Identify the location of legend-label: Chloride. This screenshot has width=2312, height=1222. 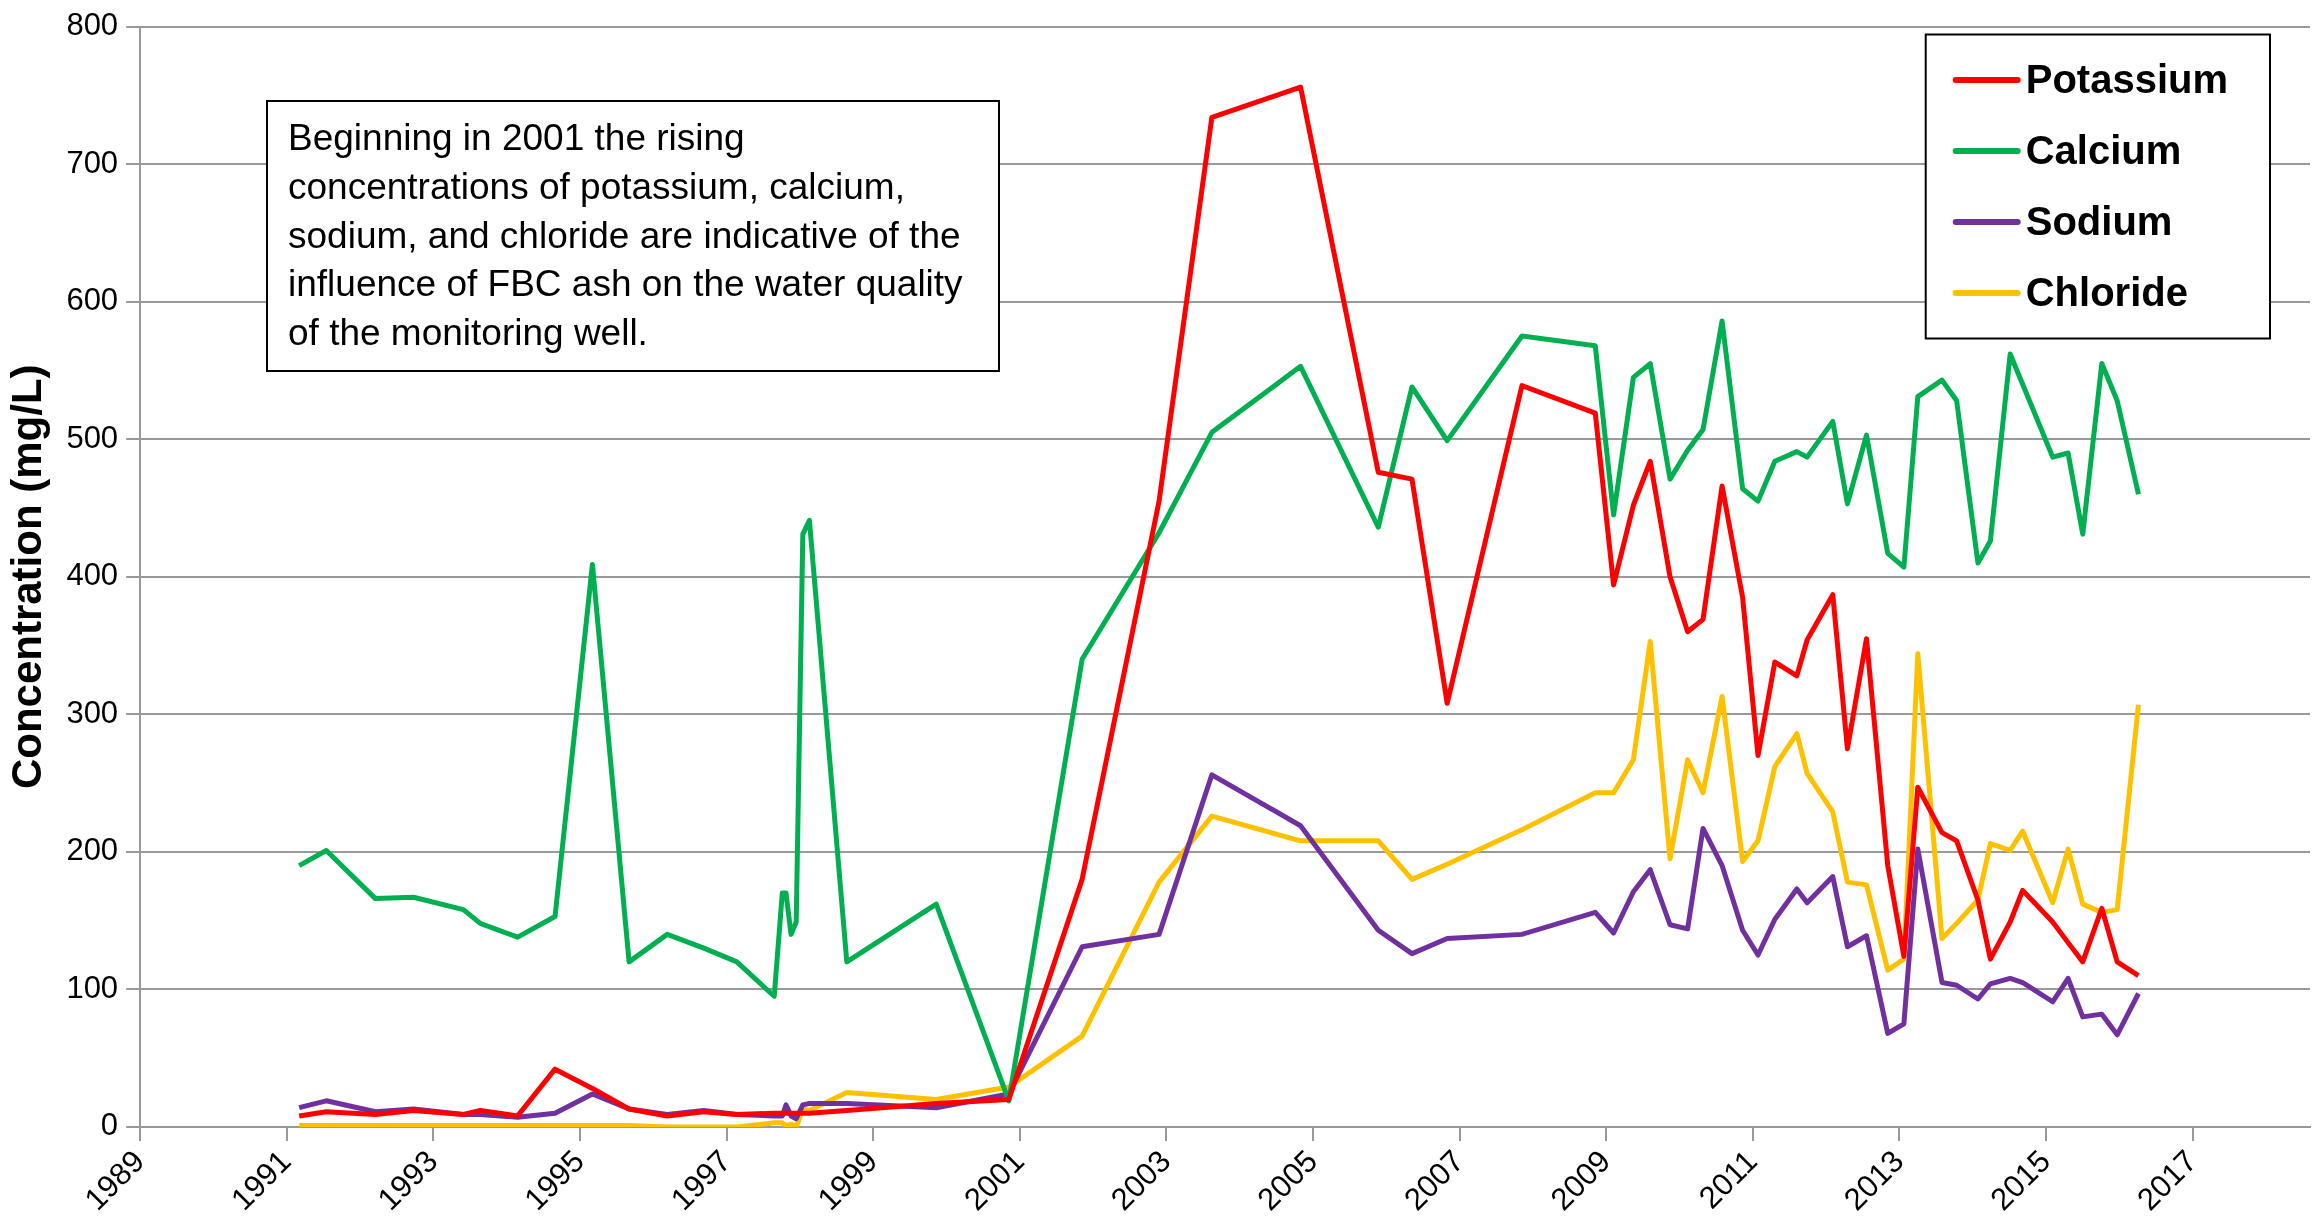
(2106, 292).